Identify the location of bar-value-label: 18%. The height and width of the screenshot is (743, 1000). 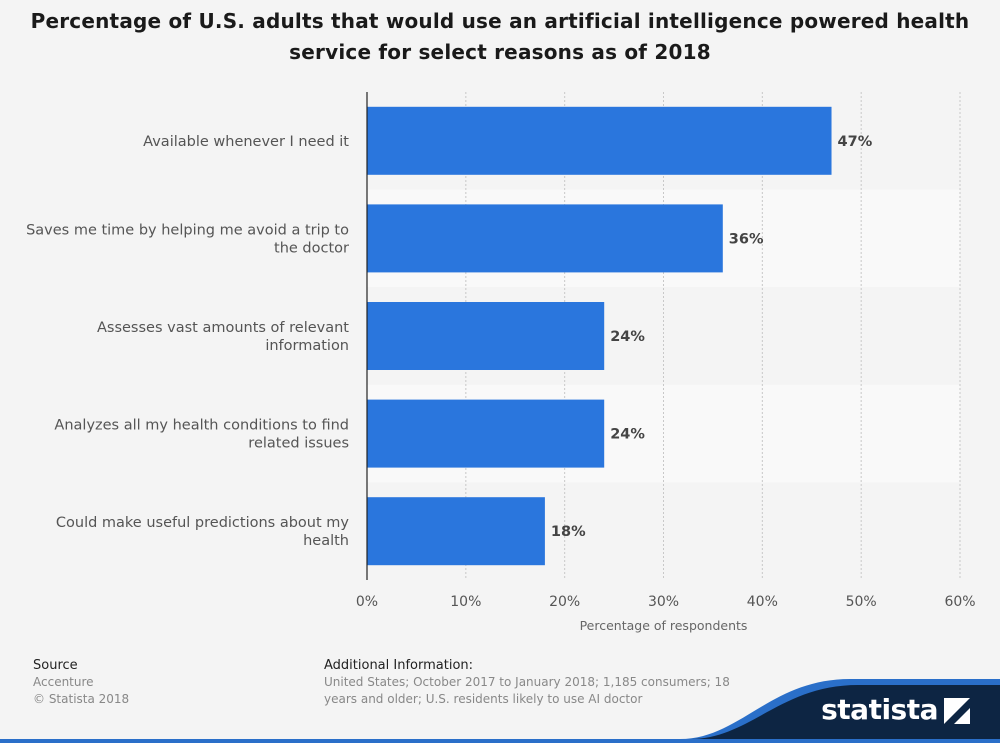
(568, 532).